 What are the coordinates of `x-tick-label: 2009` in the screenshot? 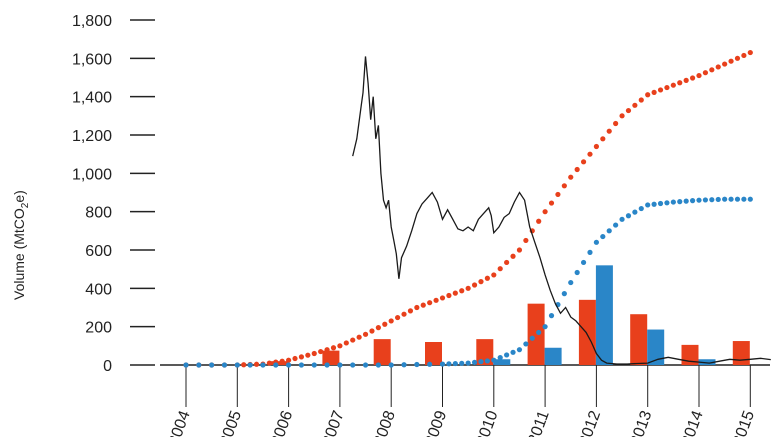 It's located at (436, 422).